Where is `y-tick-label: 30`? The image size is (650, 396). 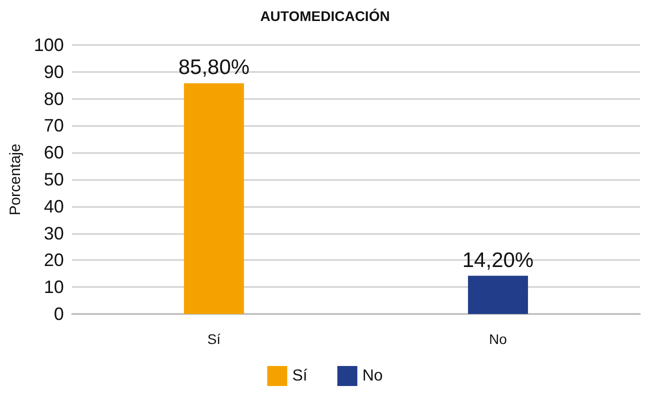
y-tick-label: 30 is located at coordinates (54, 233).